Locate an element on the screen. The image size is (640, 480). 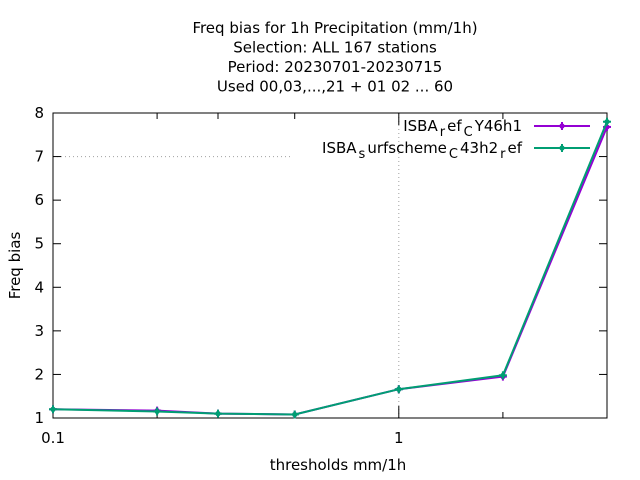
x-tick-label: 0.1 is located at coordinates (53, 438).